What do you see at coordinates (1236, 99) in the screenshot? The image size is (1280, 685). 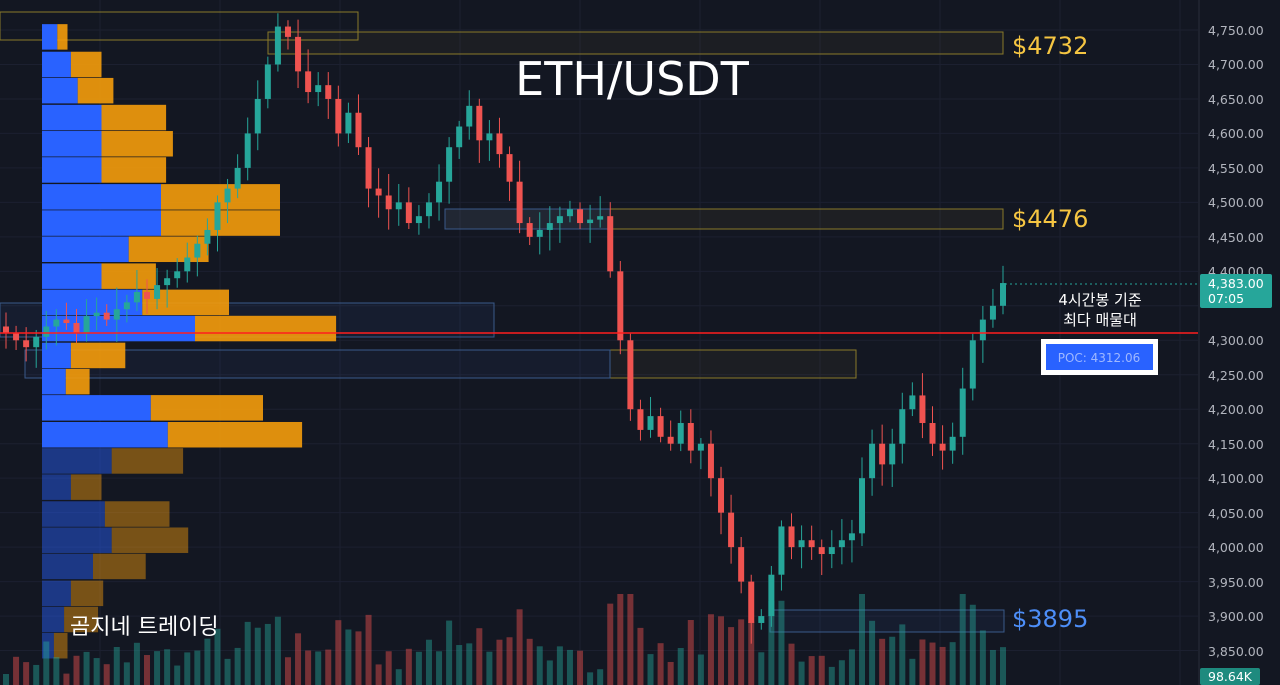 I see `axis-tick-label: 4,650.00` at bounding box center [1236, 99].